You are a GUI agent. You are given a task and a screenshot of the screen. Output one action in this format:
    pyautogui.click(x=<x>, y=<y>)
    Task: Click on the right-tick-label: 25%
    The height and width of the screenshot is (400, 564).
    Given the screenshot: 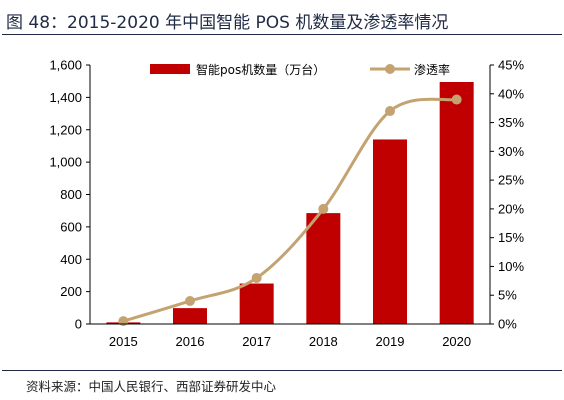 What is the action you would take?
    pyautogui.click(x=511, y=180)
    